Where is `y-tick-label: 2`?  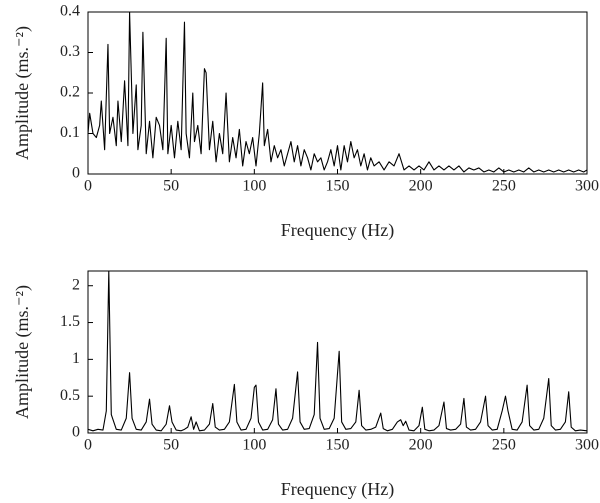
y-tick-label: 2 is located at coordinates (76, 284).